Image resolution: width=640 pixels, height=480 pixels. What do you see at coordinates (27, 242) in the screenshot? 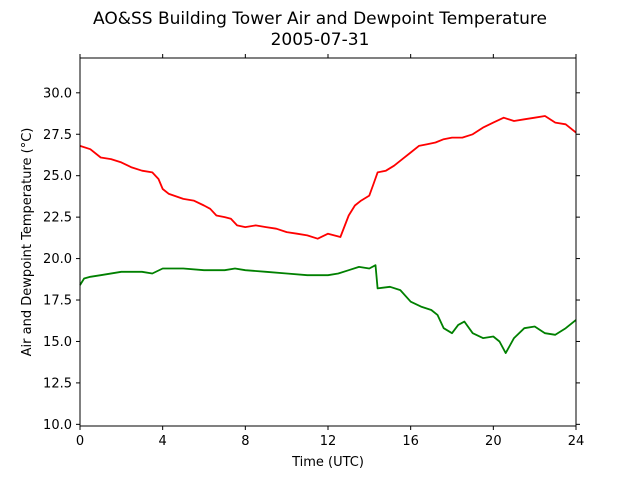
I see `y-axis-label: Air and Dewpoint Temperature (°C)` at bounding box center [27, 242].